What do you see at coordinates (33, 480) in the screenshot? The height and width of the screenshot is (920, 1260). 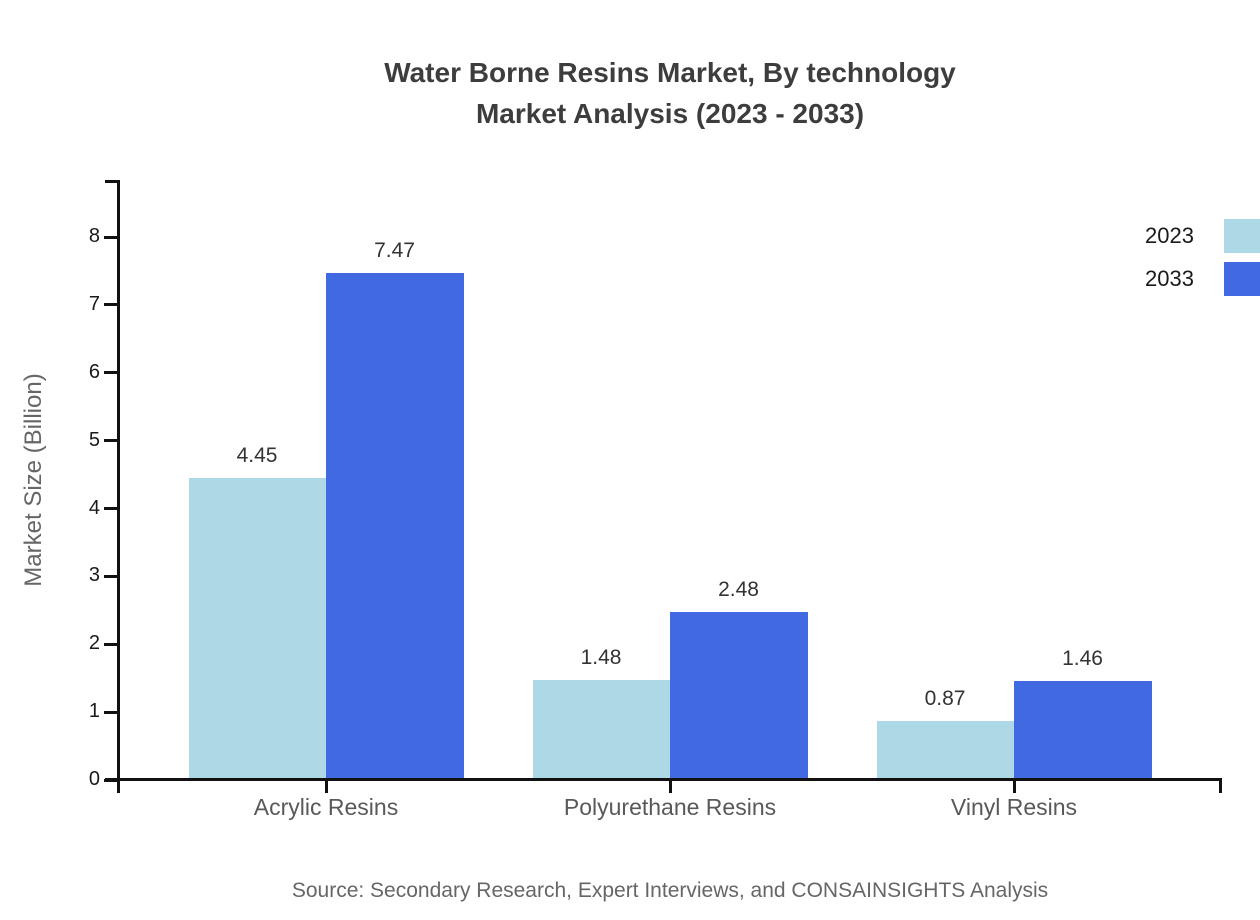 I see `y-axis-title: Market Size (Billion)` at bounding box center [33, 480].